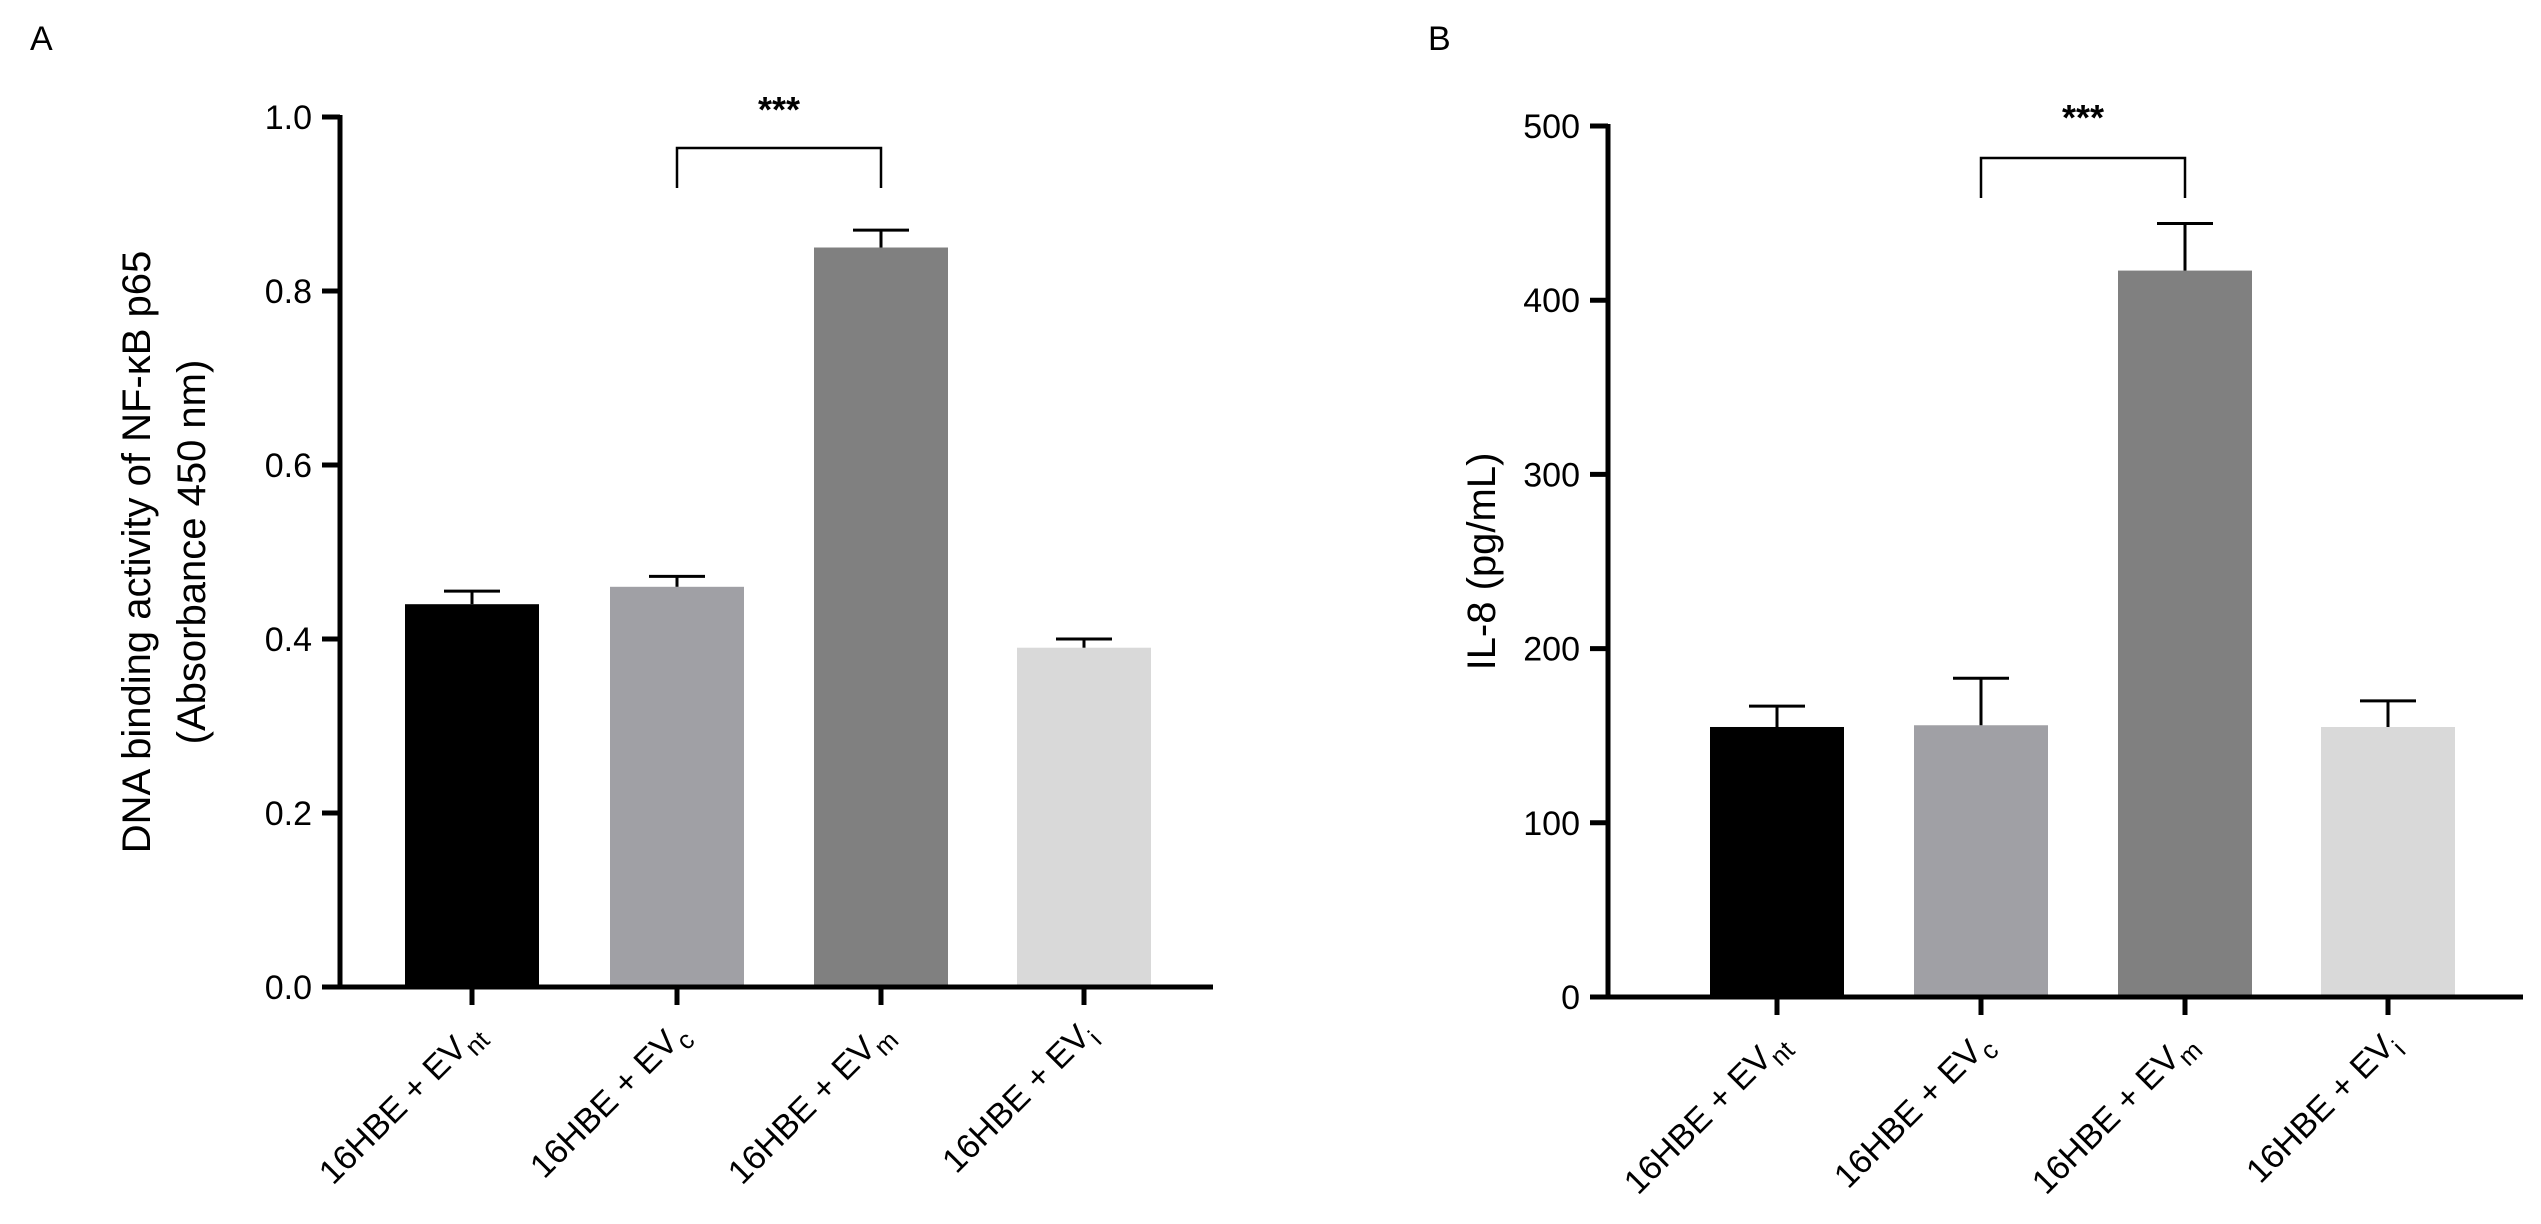  I want to click on y-axis-label: IL-8 (pg/mL), so click(1482, 562).